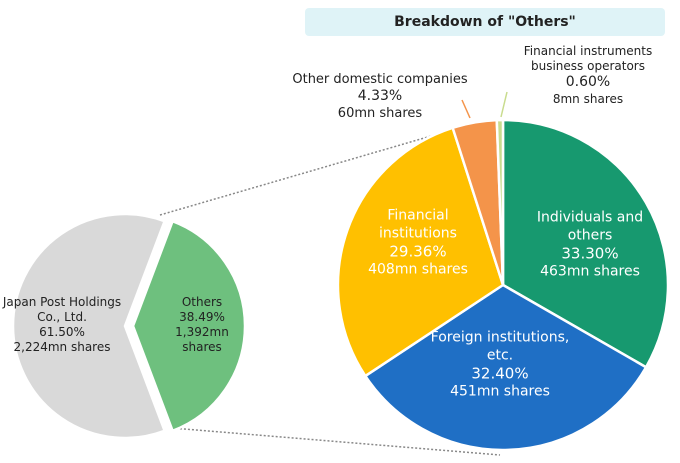 The width and height of the screenshot is (680, 463). I want to click on category-label: Financial instruments business operators, so click(588, 58).